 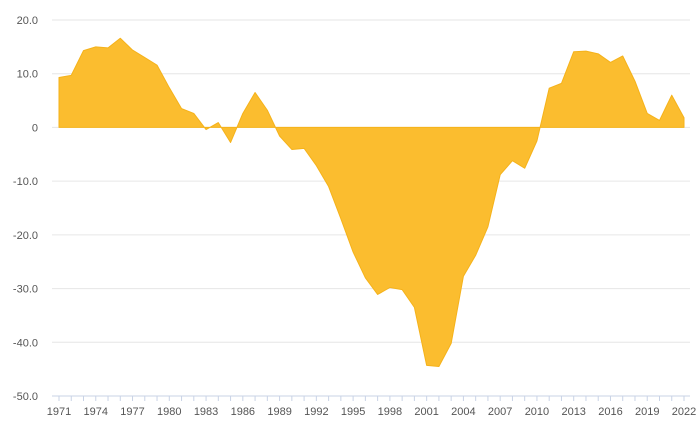 I want to click on x-tick-label: 2004, so click(x=463, y=412).